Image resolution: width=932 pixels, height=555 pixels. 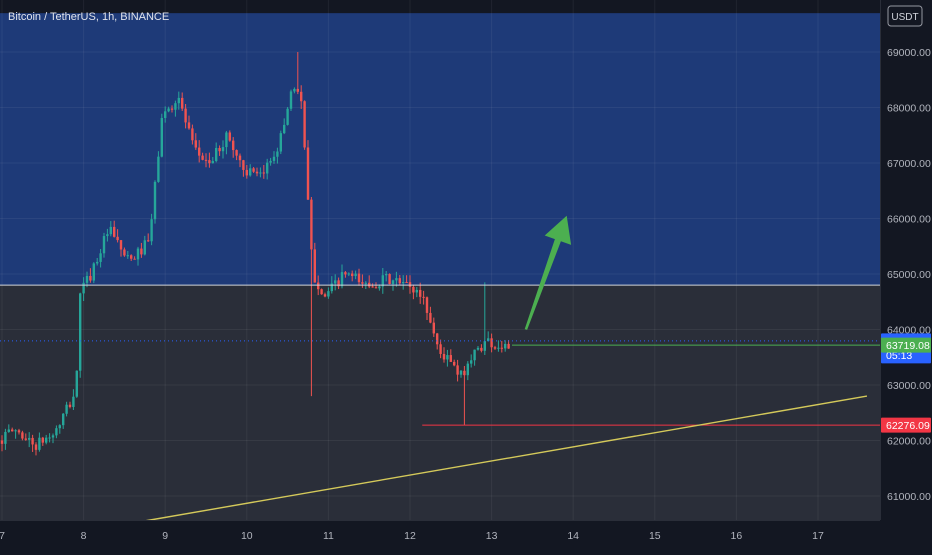 What do you see at coordinates (905, 16) in the screenshot?
I see `currency-badge: USDT` at bounding box center [905, 16].